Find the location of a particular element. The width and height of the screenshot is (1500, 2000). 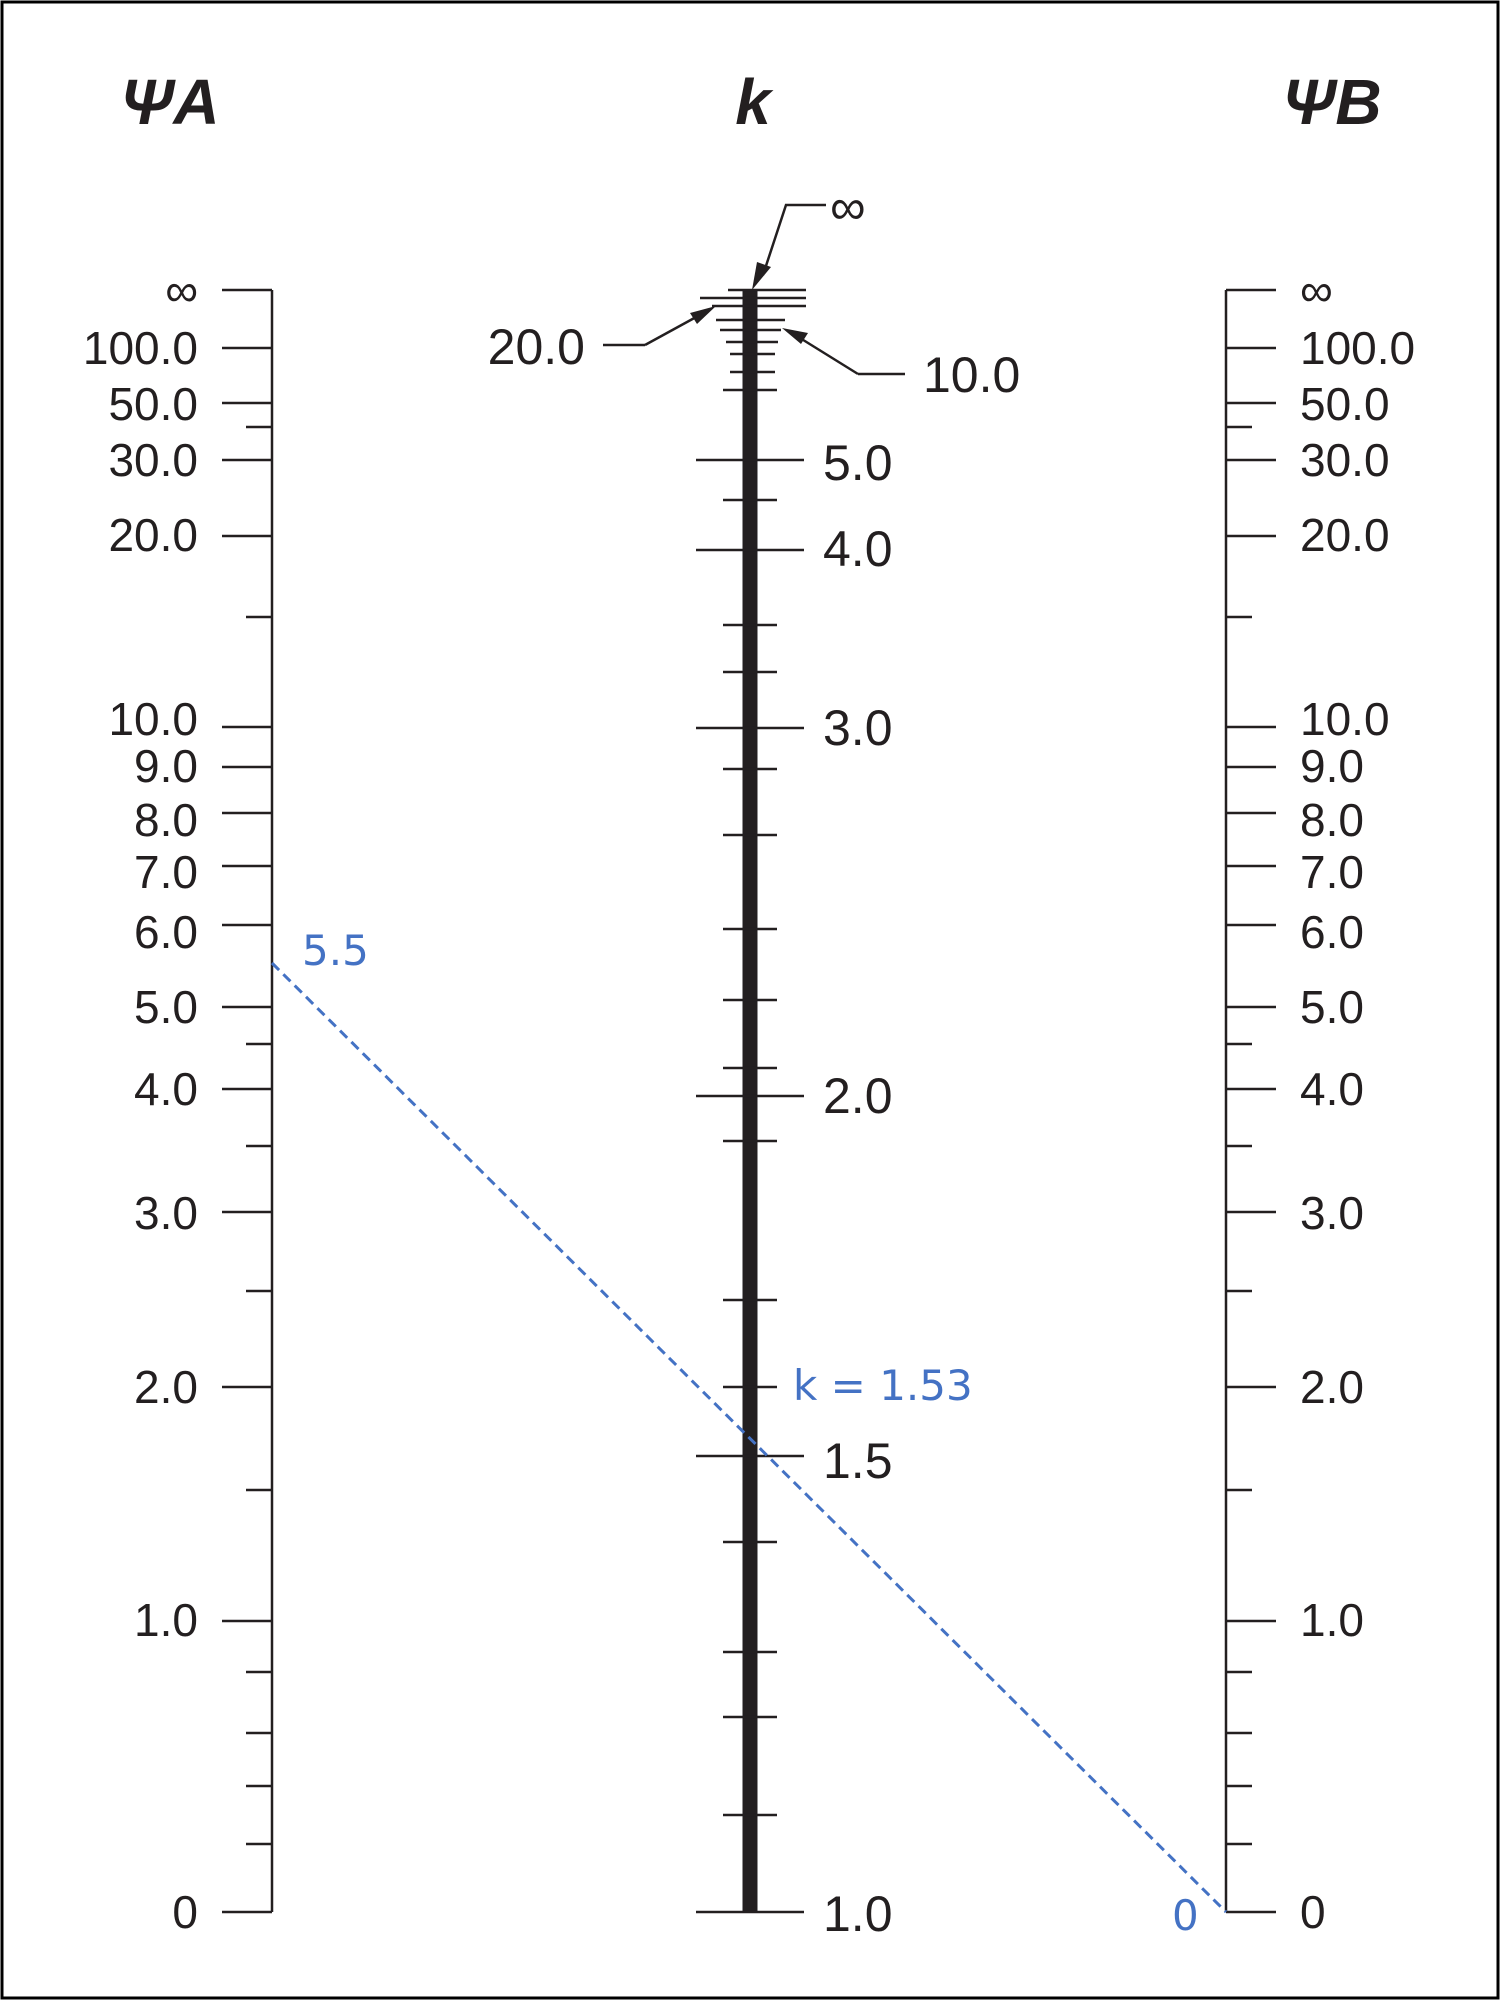

psi-a-ticks is located at coordinates (247, 1101).